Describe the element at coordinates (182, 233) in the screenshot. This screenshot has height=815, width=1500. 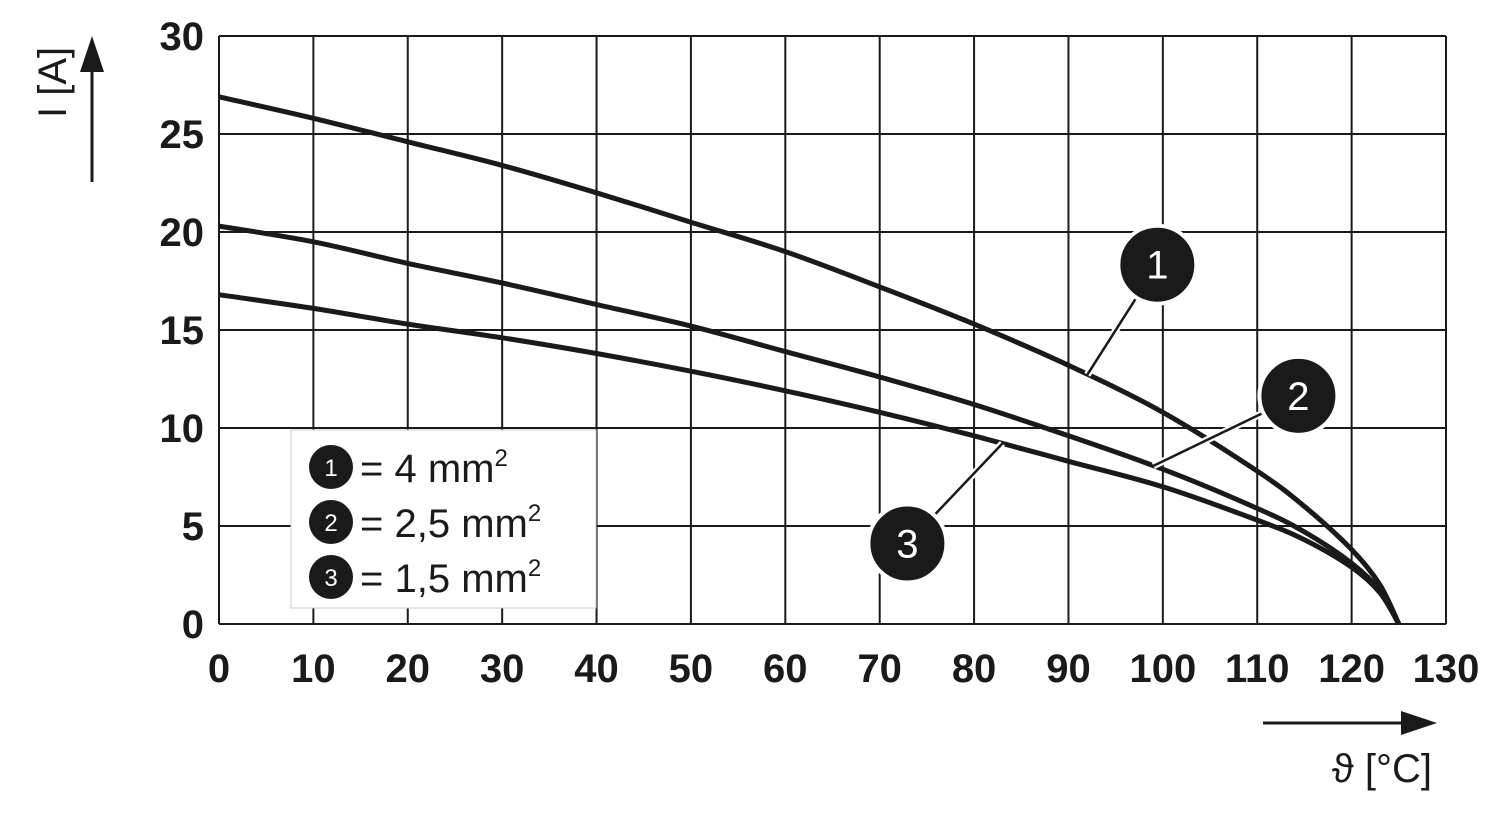
I see `y-tick-label: 20` at that location.